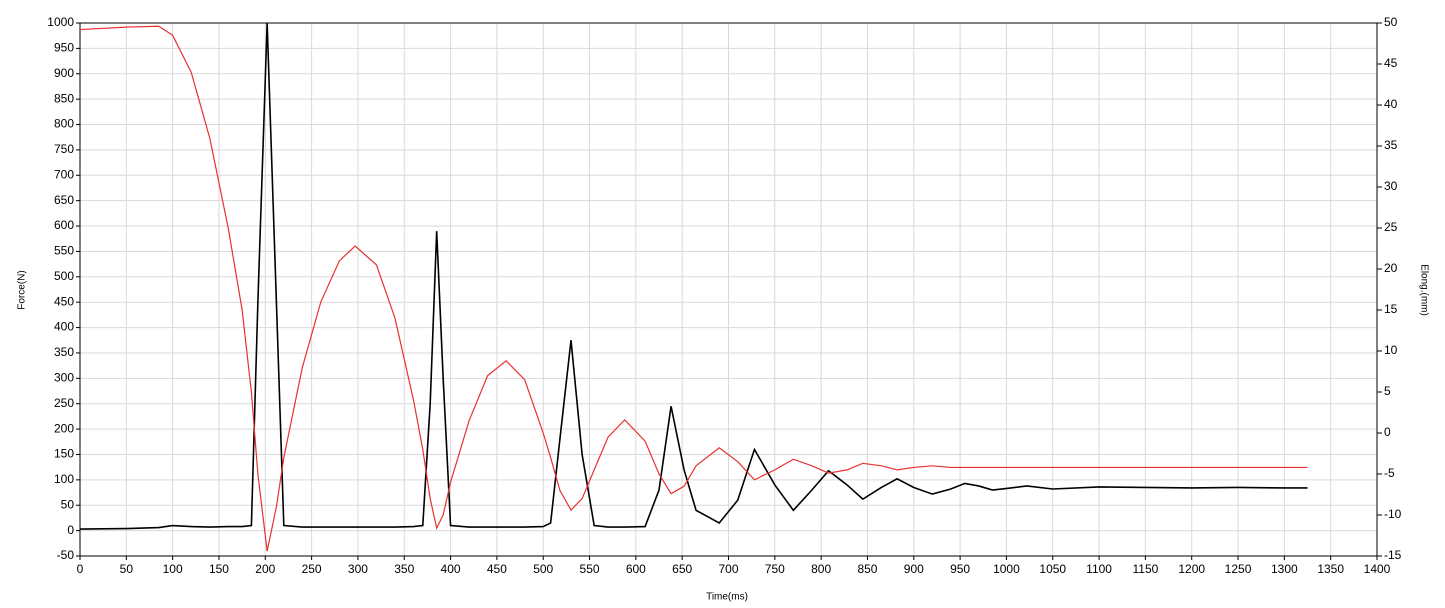 The height and width of the screenshot is (608, 1445). What do you see at coordinates (64, 124) in the screenshot?
I see `y-tick-label: 800` at bounding box center [64, 124].